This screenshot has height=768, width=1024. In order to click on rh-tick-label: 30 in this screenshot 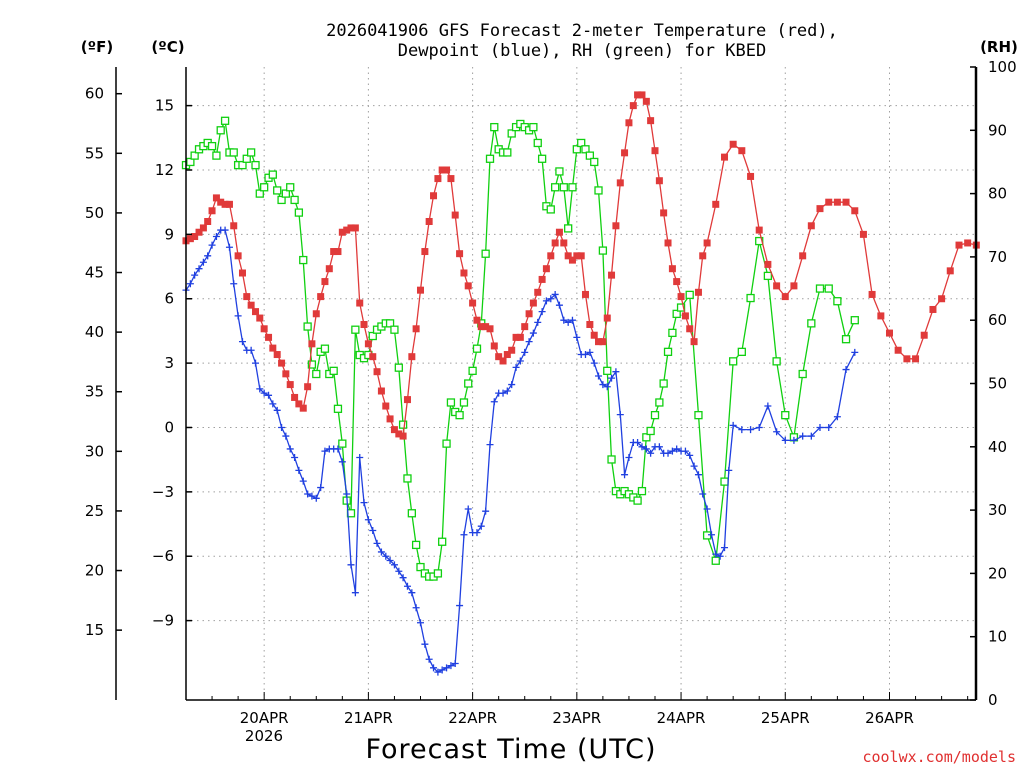, I will do `click(997, 510)`.